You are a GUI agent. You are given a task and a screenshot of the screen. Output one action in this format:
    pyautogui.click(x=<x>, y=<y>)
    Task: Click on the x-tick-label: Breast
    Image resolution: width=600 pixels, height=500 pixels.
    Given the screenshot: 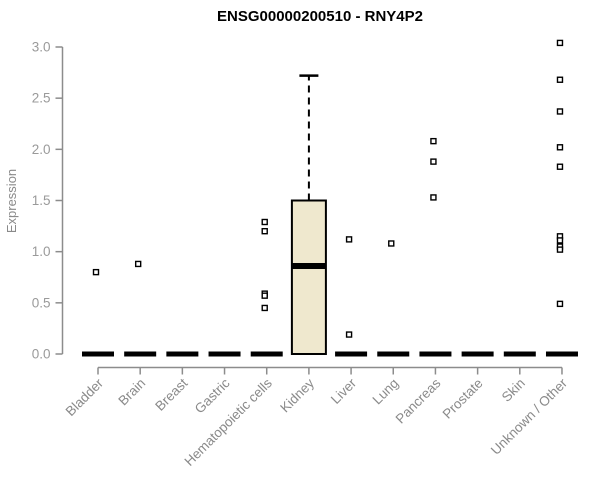 What is the action you would take?
    pyautogui.click(x=171, y=394)
    